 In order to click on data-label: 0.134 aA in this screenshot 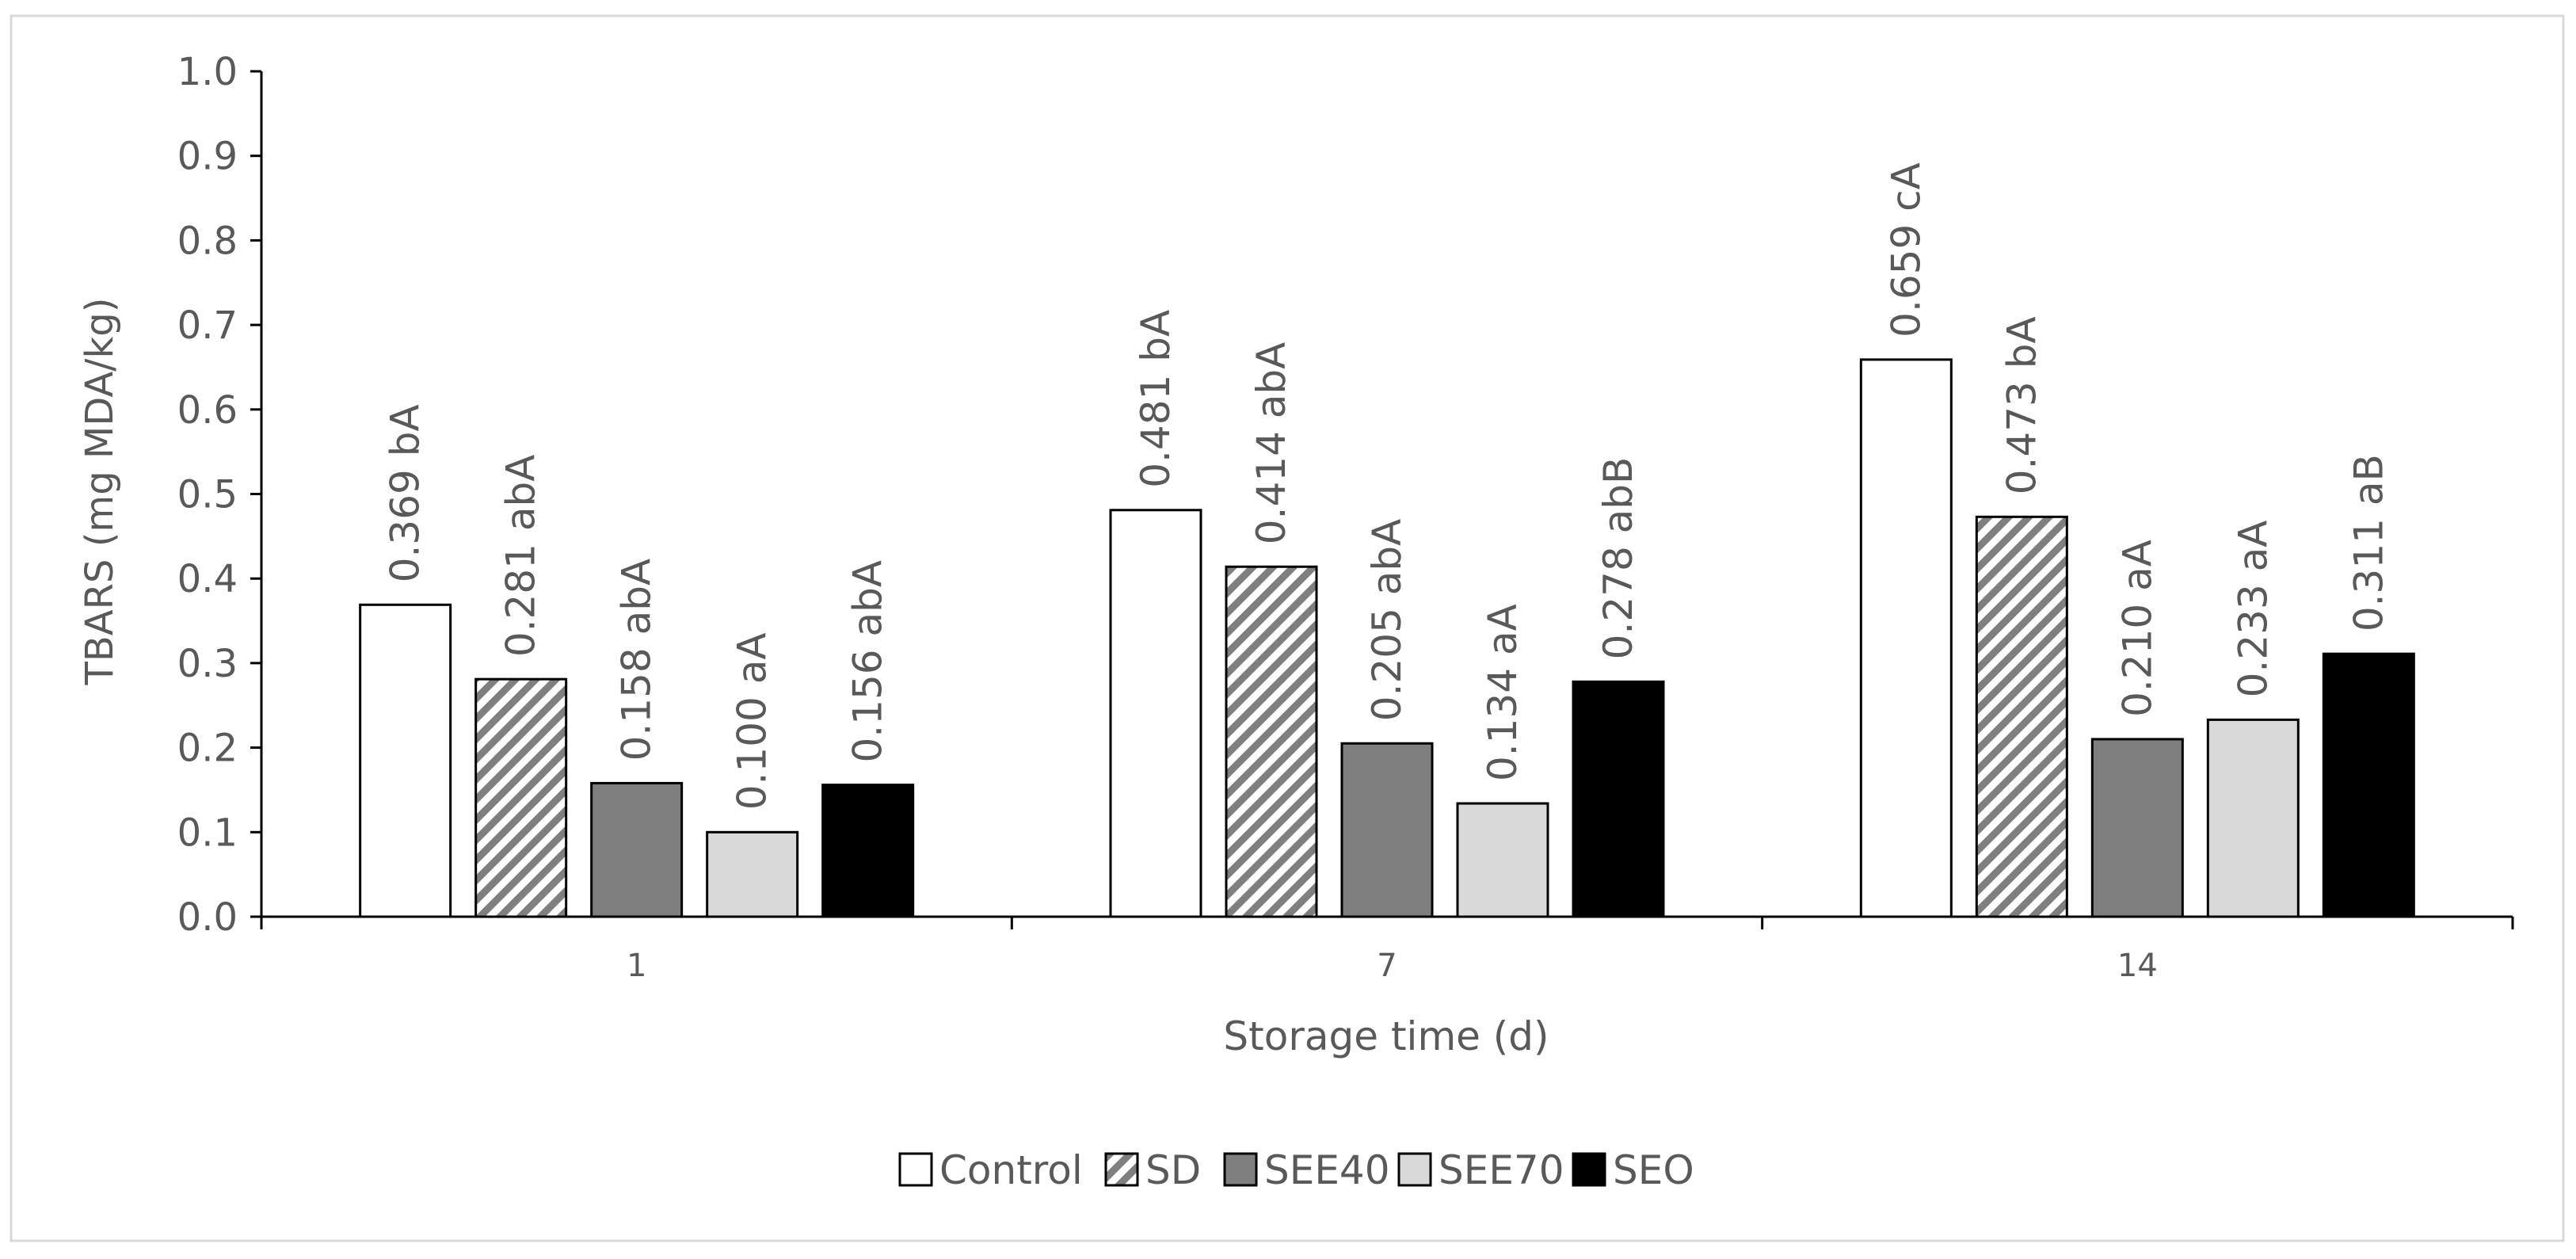, I will do `click(1503, 692)`.